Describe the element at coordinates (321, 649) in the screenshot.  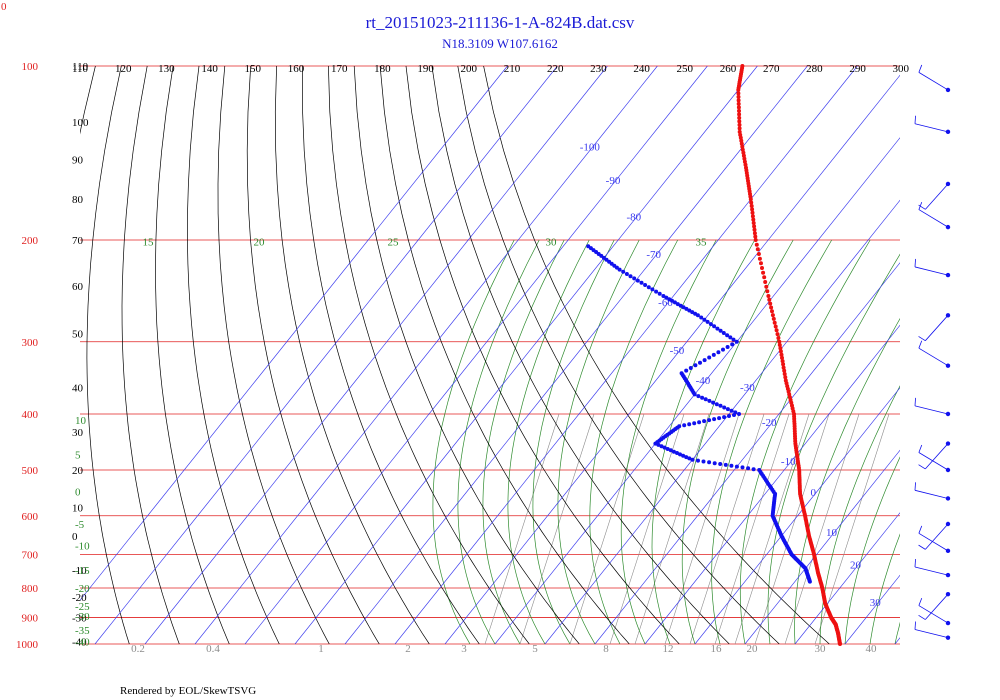
I see `mixing-ratio-label: 1` at that location.